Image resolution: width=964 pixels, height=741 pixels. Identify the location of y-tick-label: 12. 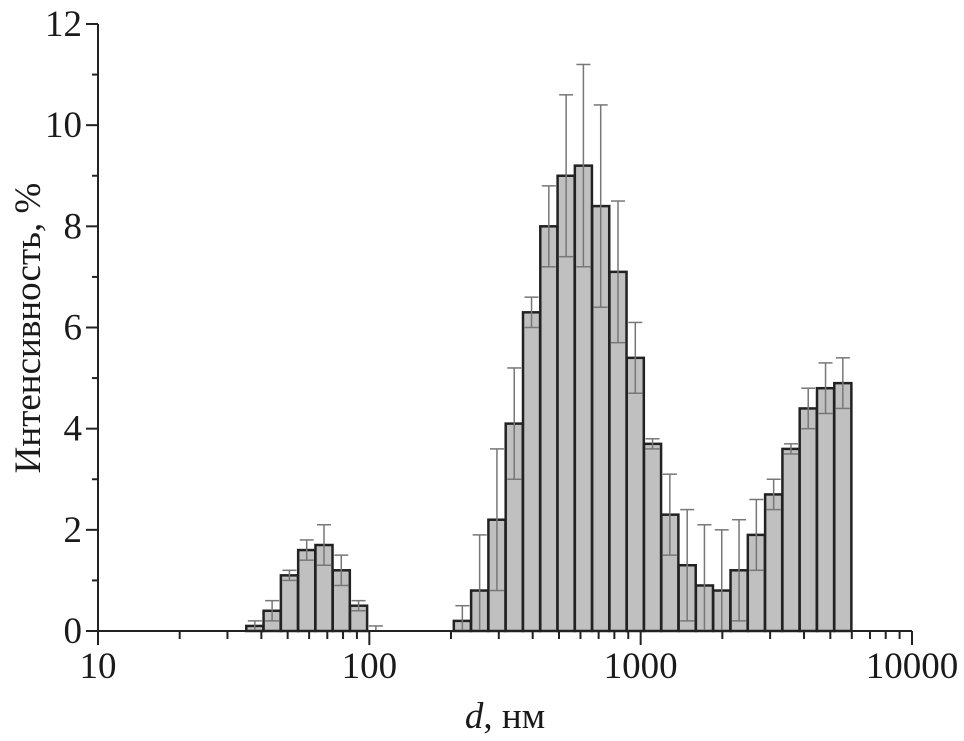
(63, 24).